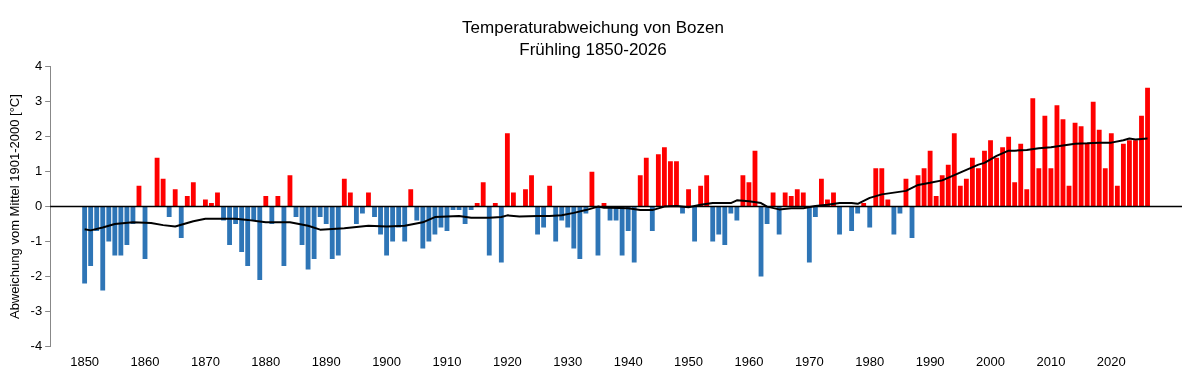  Describe the element at coordinates (809, 361) in the screenshot. I see `x-tick-label: 1970` at that location.